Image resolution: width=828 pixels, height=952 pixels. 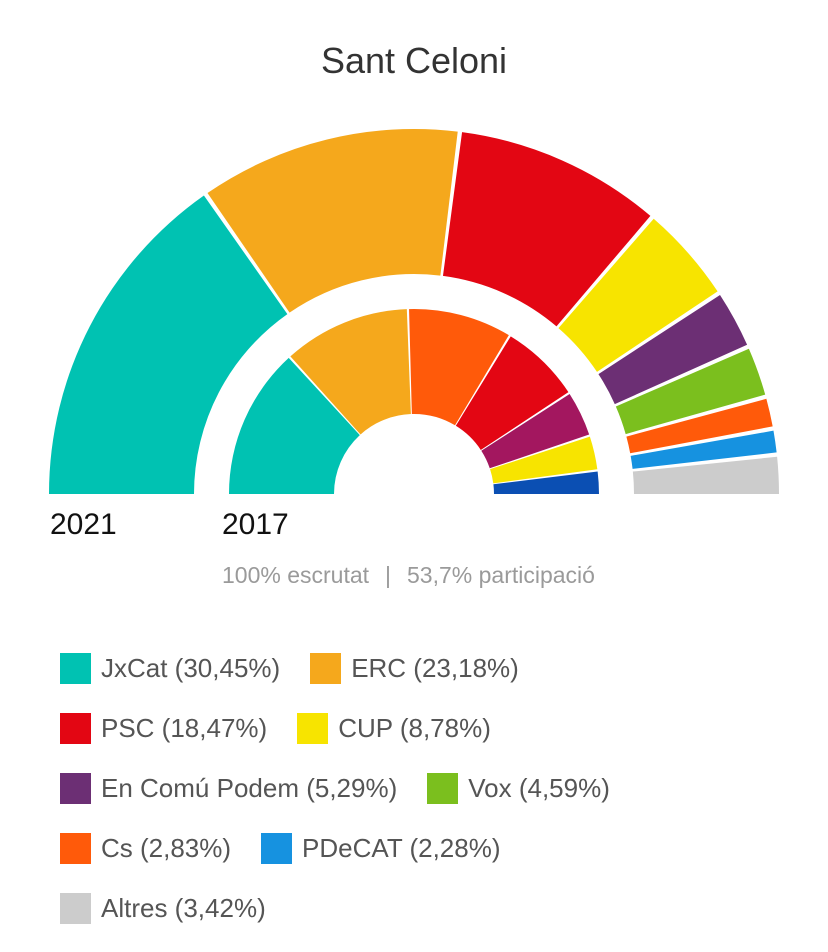 I want to click on legend-item: Altres (3,42%), so click(x=163, y=908).